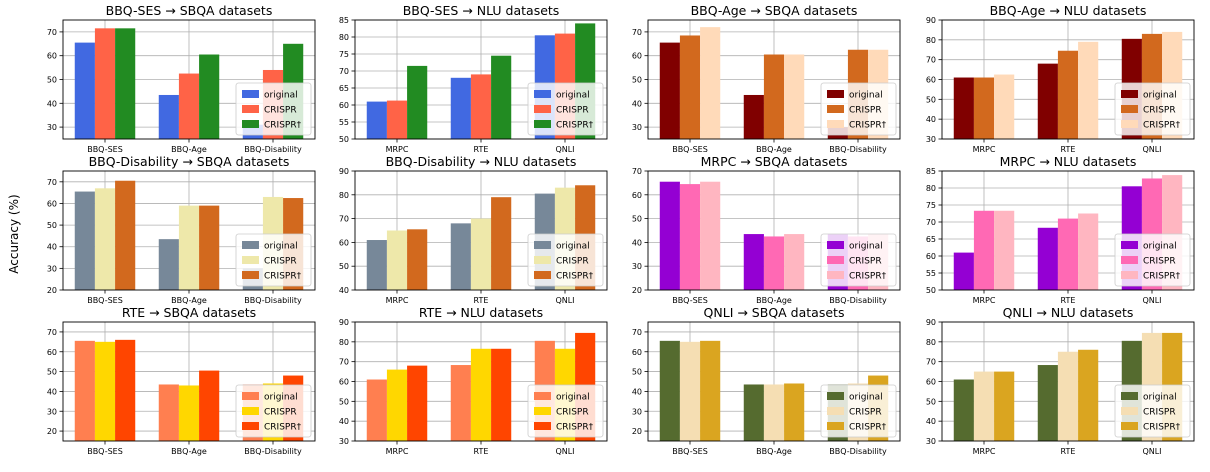  I want to click on x-tick-label: BBQ-SES, so click(690, 451).